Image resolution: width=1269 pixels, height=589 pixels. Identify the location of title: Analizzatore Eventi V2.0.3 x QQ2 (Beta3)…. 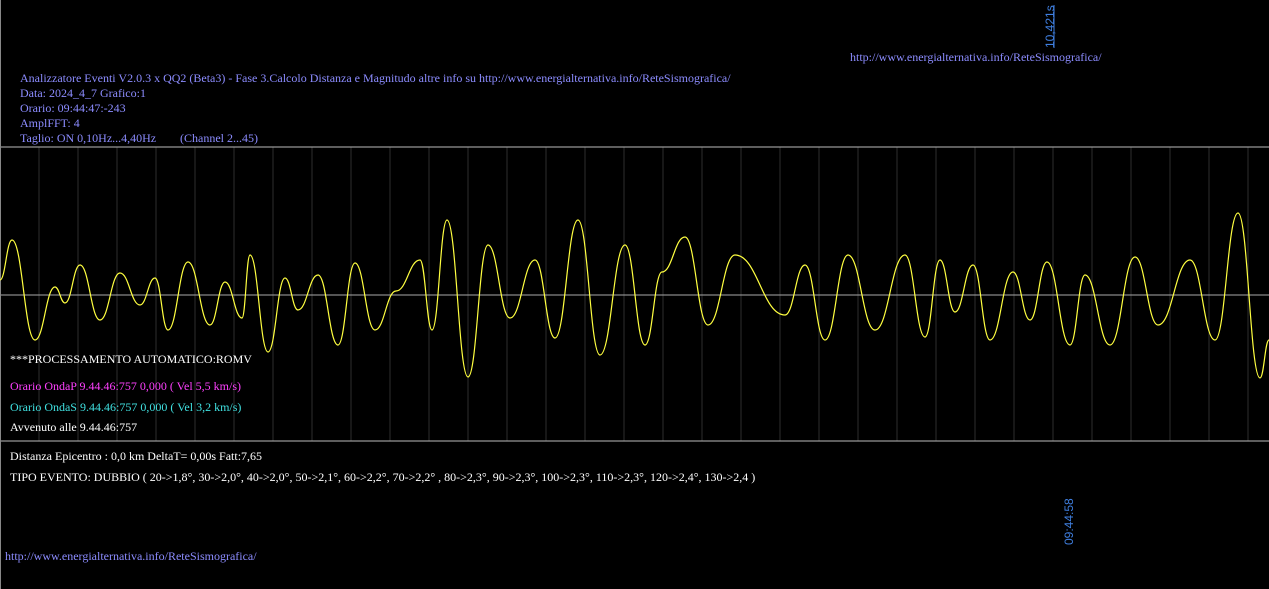
(375, 78).